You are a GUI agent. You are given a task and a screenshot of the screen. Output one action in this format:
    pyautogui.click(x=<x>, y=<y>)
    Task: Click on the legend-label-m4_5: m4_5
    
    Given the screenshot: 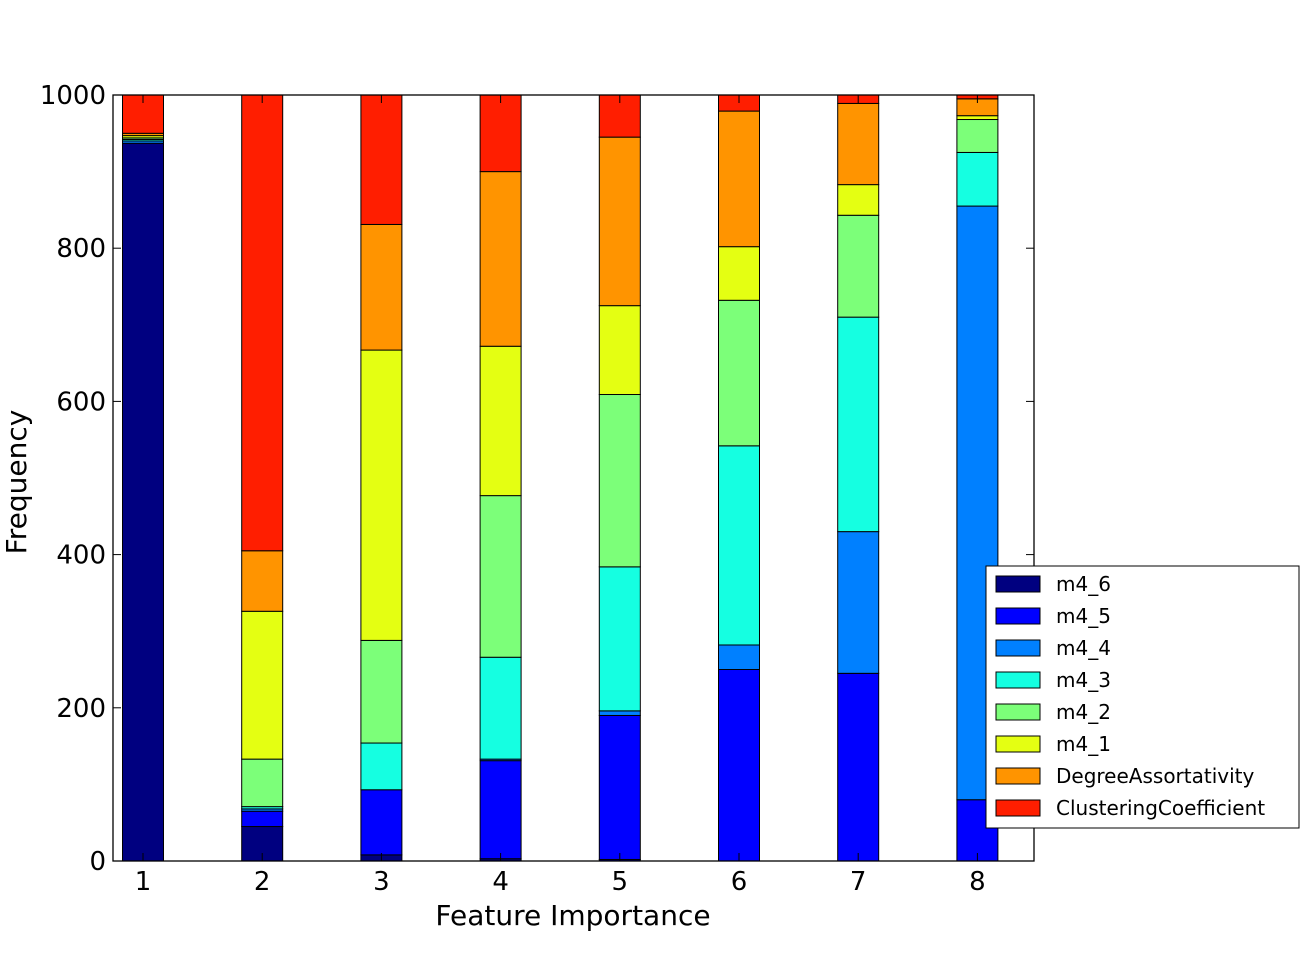 What is the action you would take?
    pyautogui.click(x=1083, y=616)
    